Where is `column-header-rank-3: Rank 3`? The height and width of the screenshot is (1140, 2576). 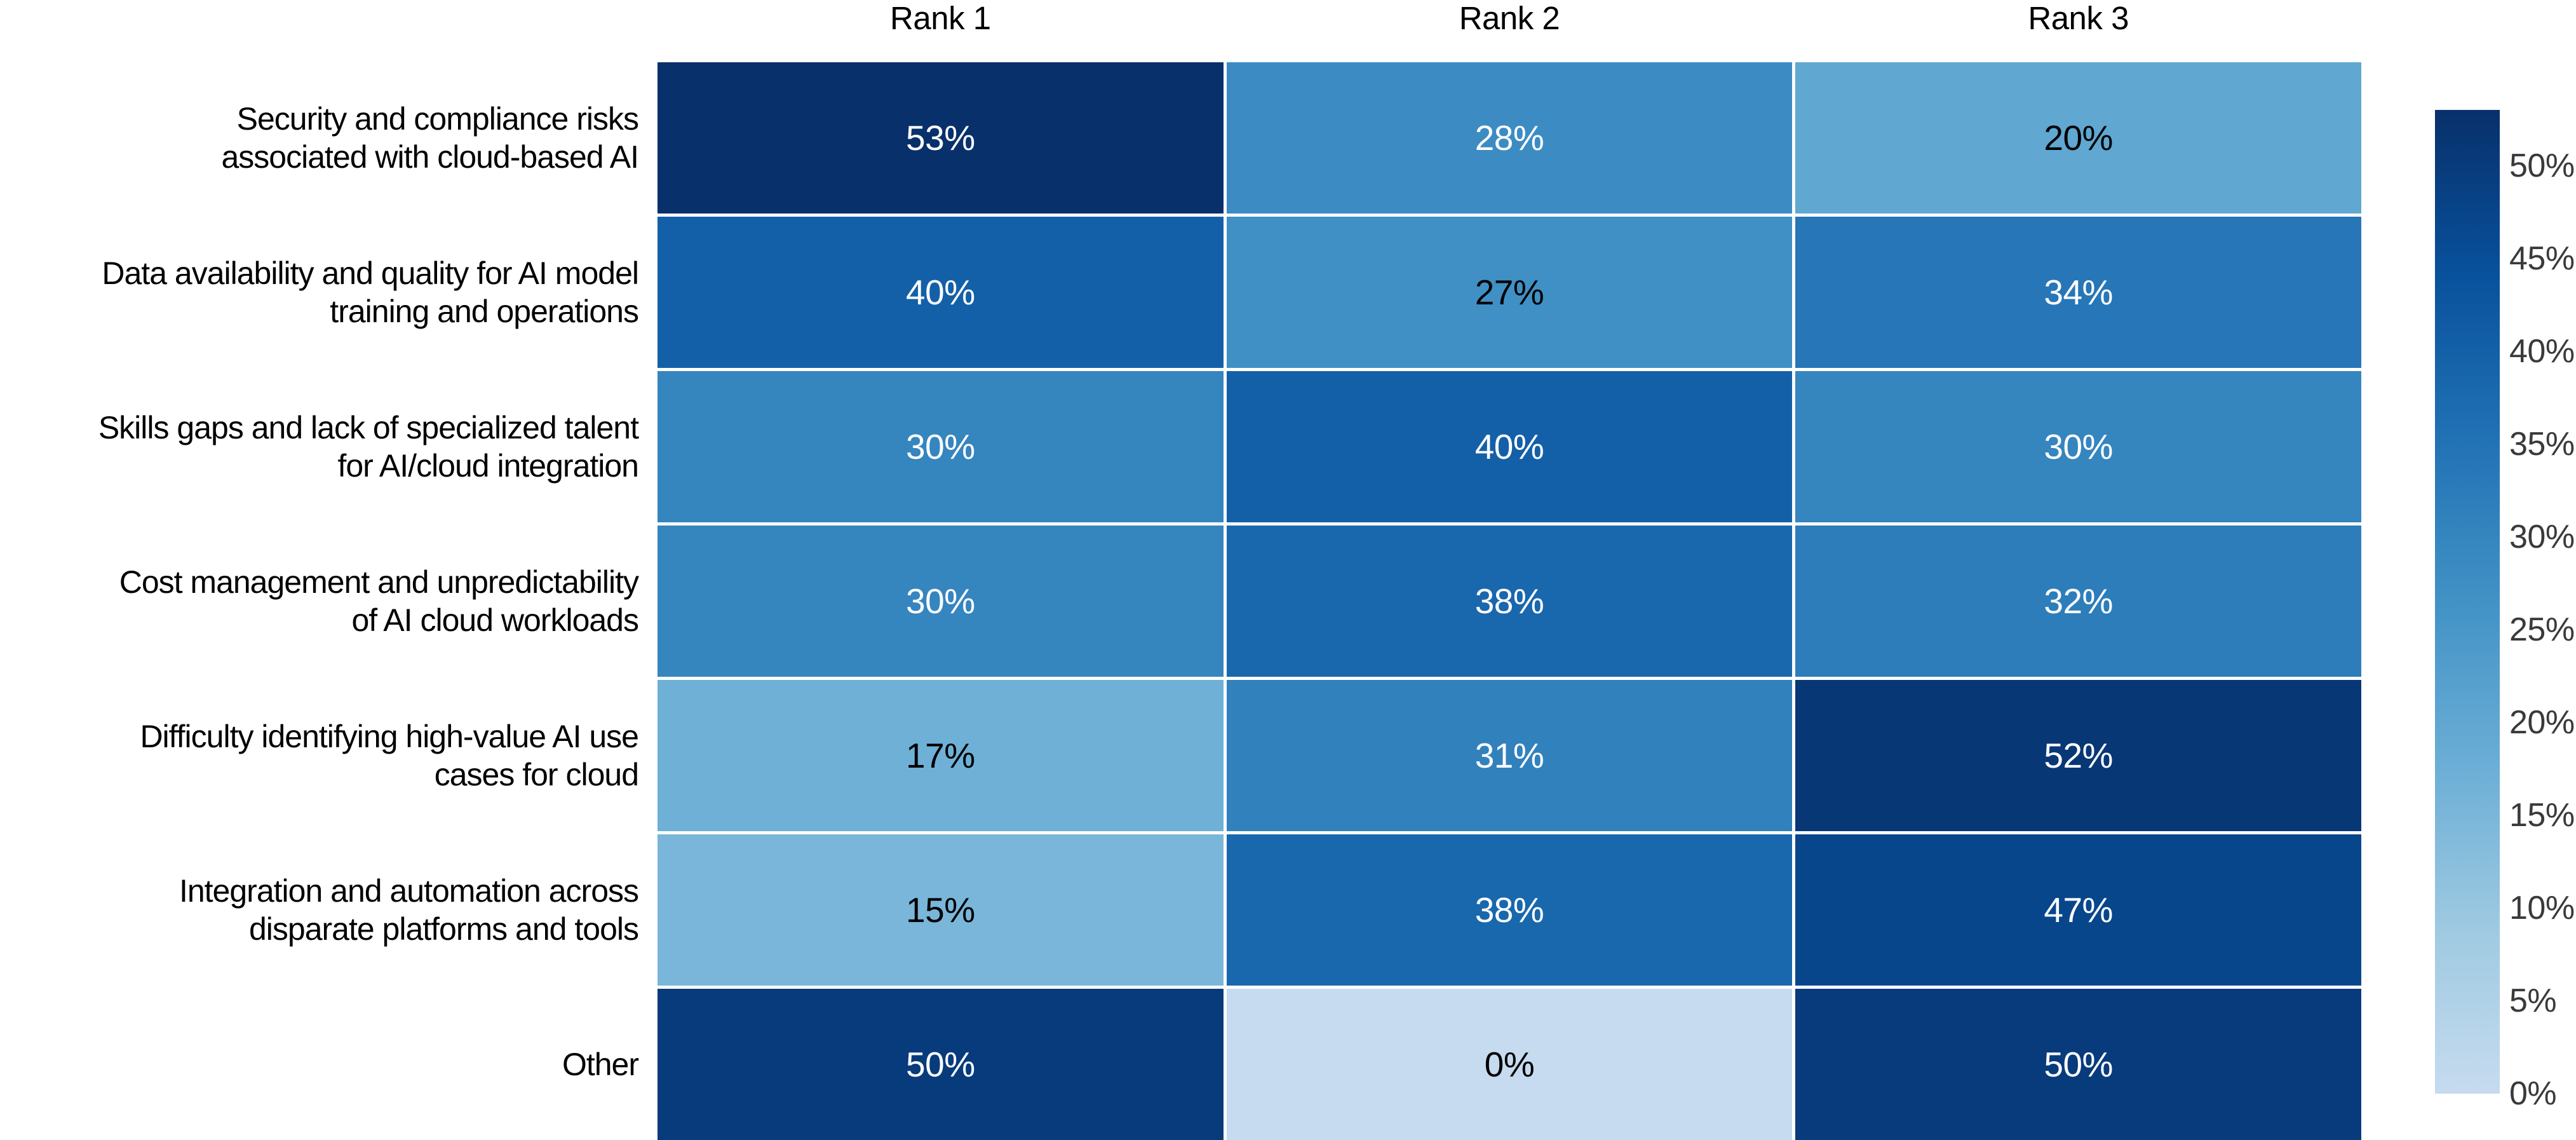 column-header-rank-3: Rank 3 is located at coordinates (2078, 18).